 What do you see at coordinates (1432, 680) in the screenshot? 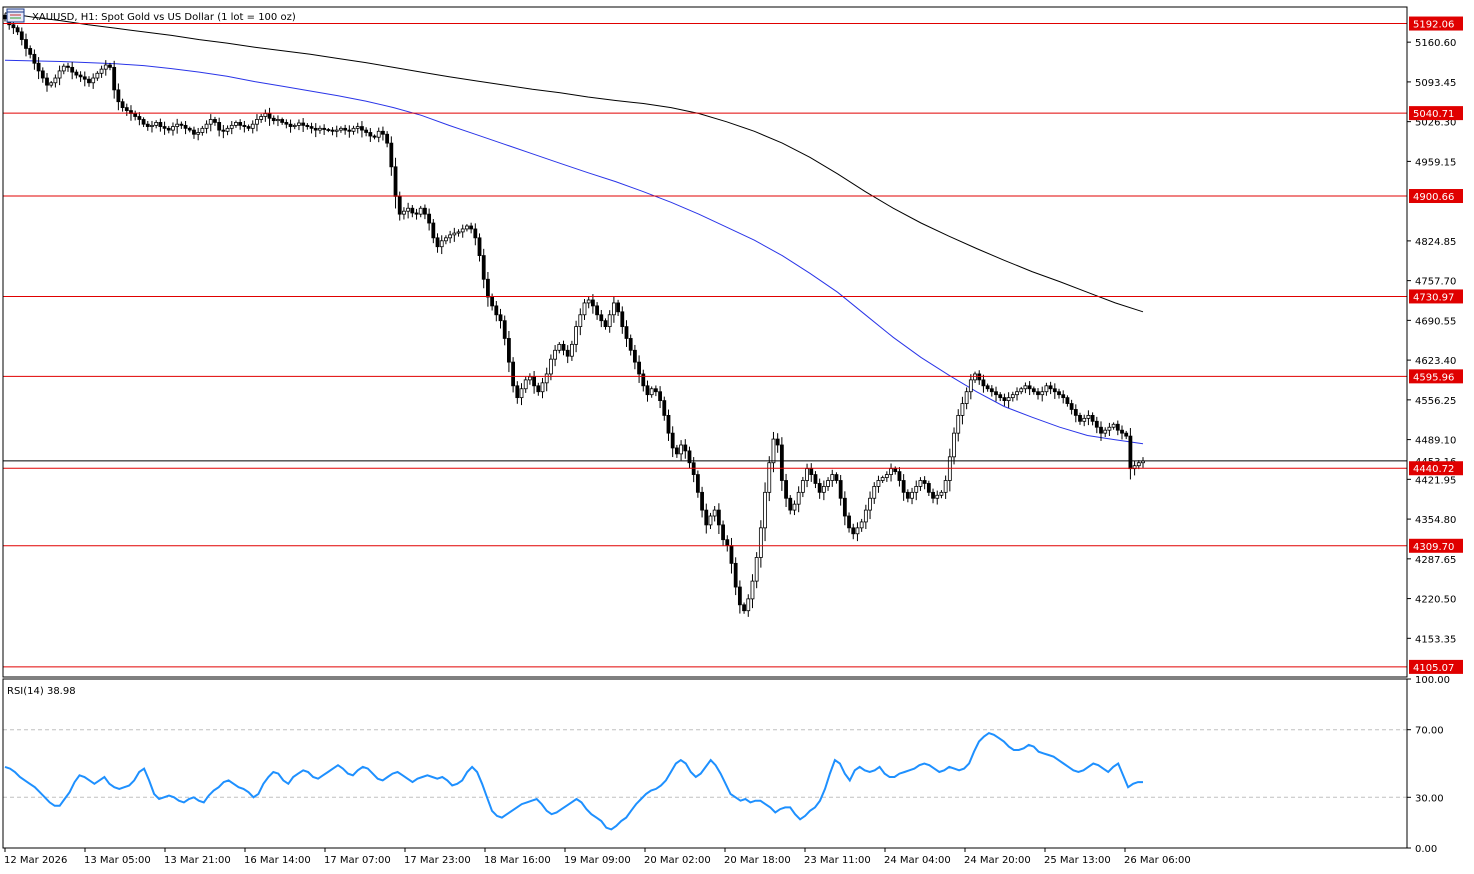
I see `rsi-tick-label: 100.00` at bounding box center [1432, 680].